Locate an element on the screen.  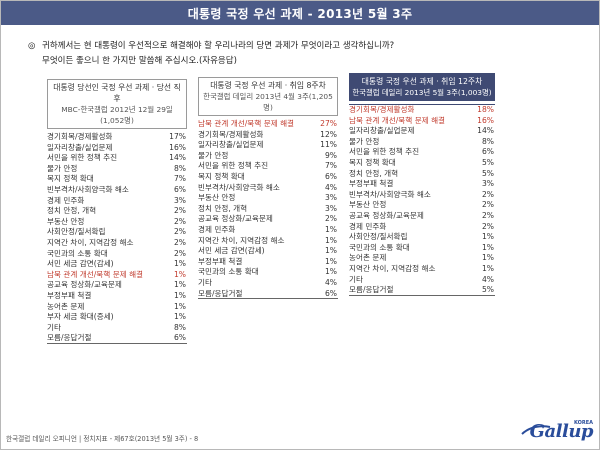
item-label: 빈부격차/사회양극화 해소 is located at coordinates (239, 187).